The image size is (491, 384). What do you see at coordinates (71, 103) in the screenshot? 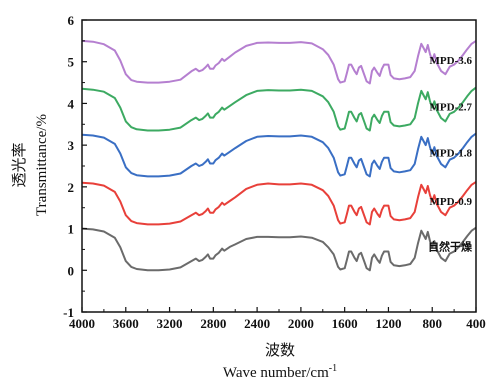
I see `y-tick-label: 4` at bounding box center [71, 103].